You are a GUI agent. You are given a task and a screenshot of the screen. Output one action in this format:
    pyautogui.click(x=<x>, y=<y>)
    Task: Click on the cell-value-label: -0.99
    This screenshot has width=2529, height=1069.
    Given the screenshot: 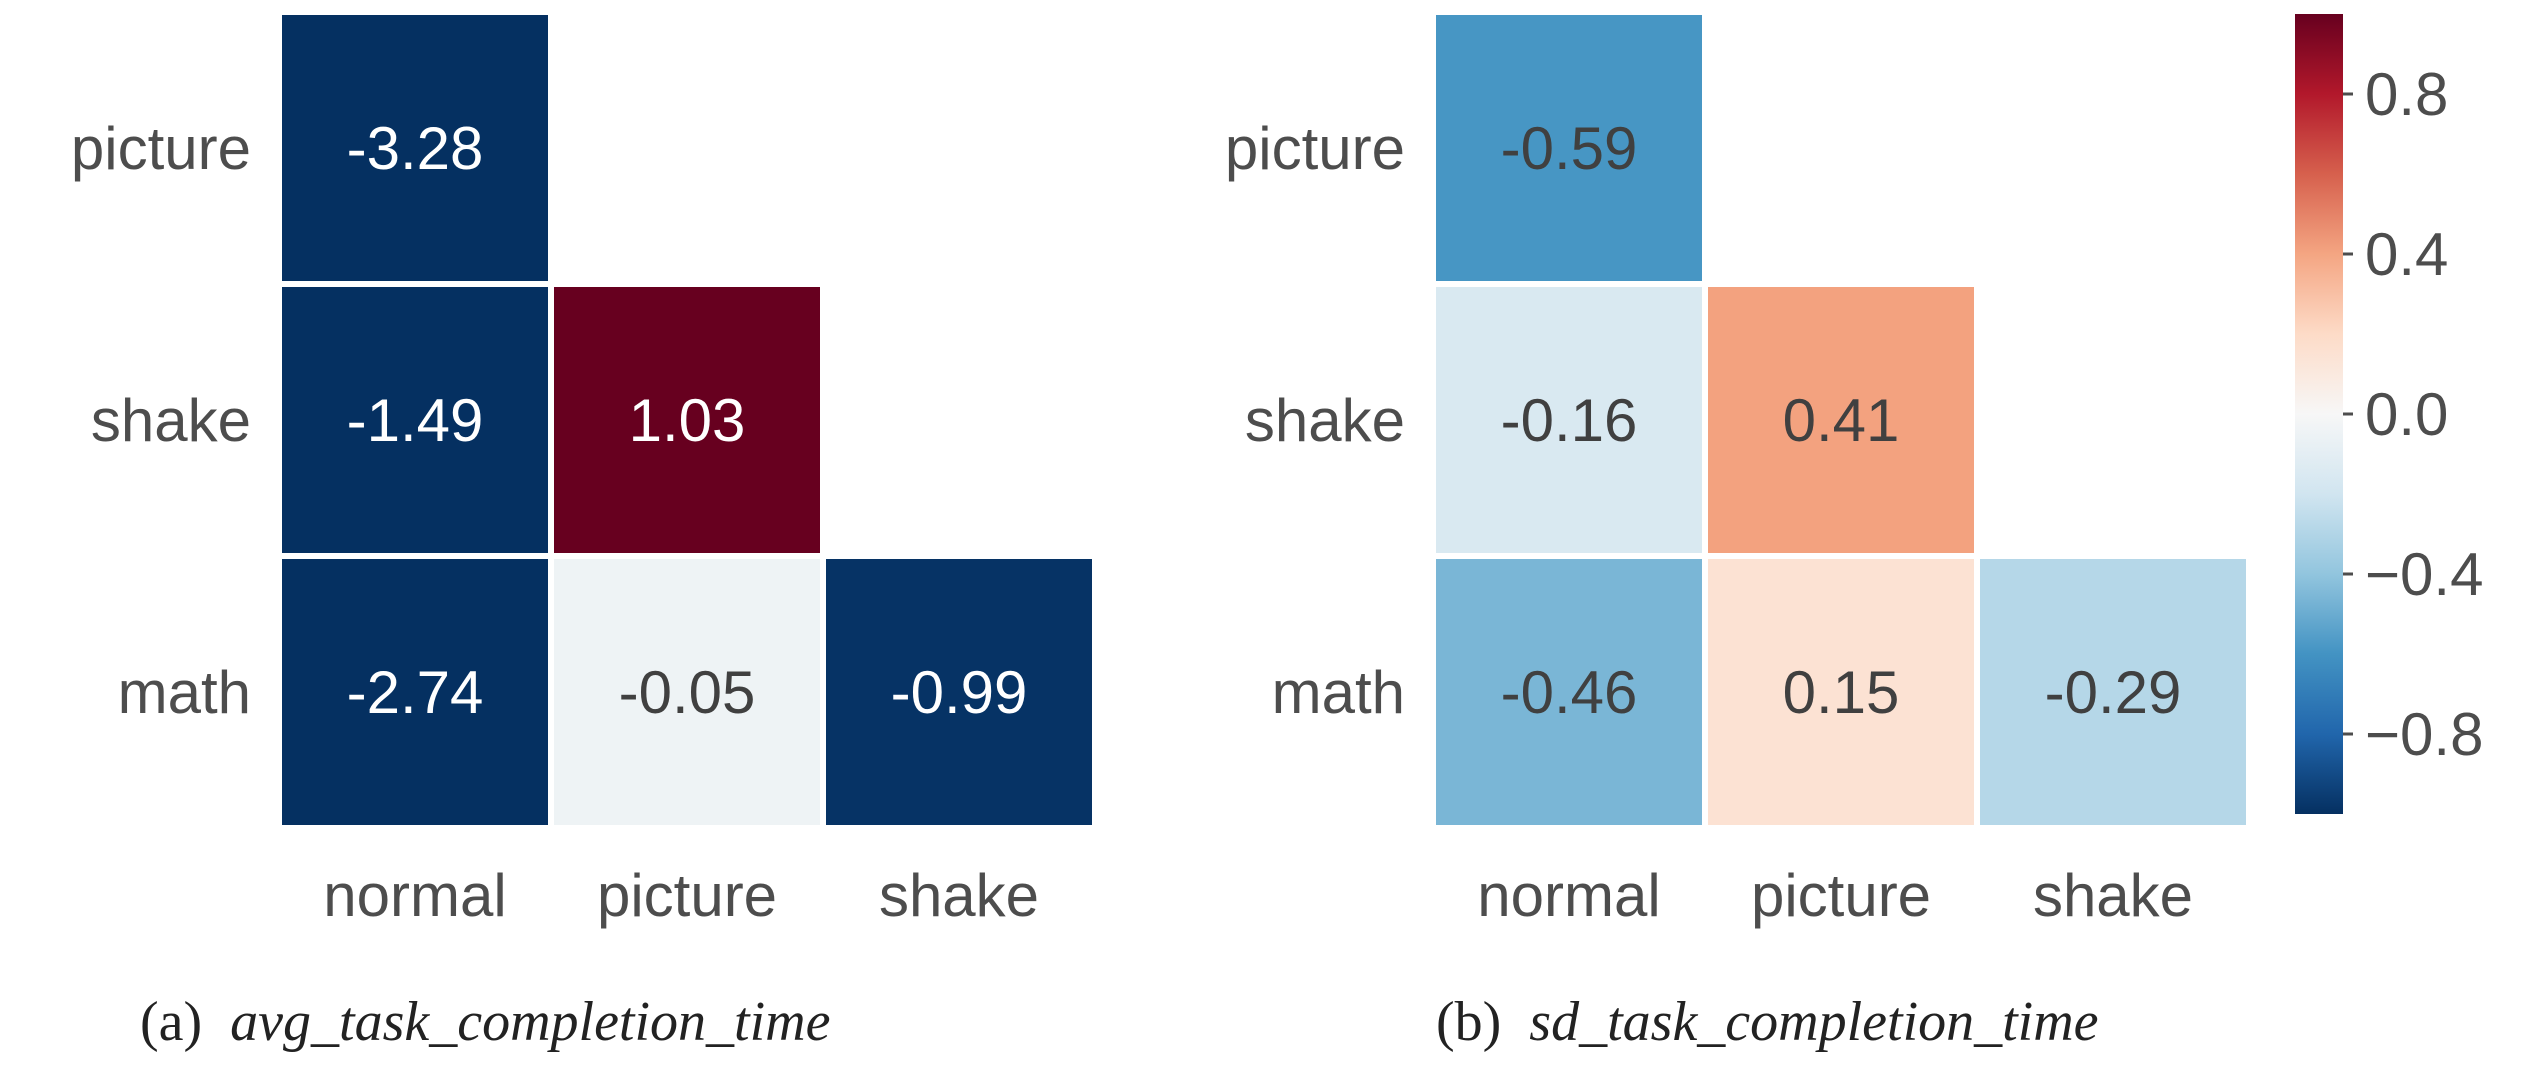 What is the action you would take?
    pyautogui.click(x=959, y=692)
    